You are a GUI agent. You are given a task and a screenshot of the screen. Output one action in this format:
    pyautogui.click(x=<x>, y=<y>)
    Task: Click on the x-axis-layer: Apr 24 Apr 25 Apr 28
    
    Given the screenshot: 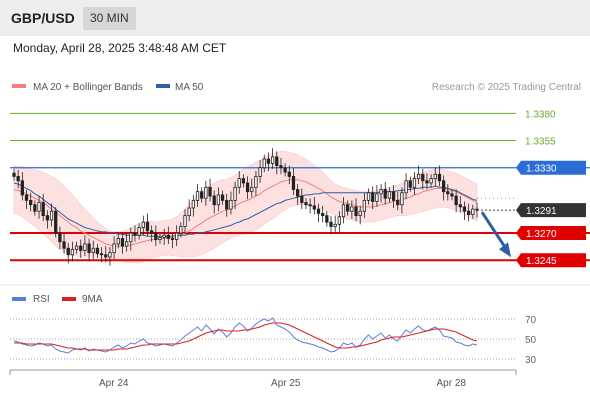 What is the action you would take?
    pyautogui.click(x=263, y=379)
    